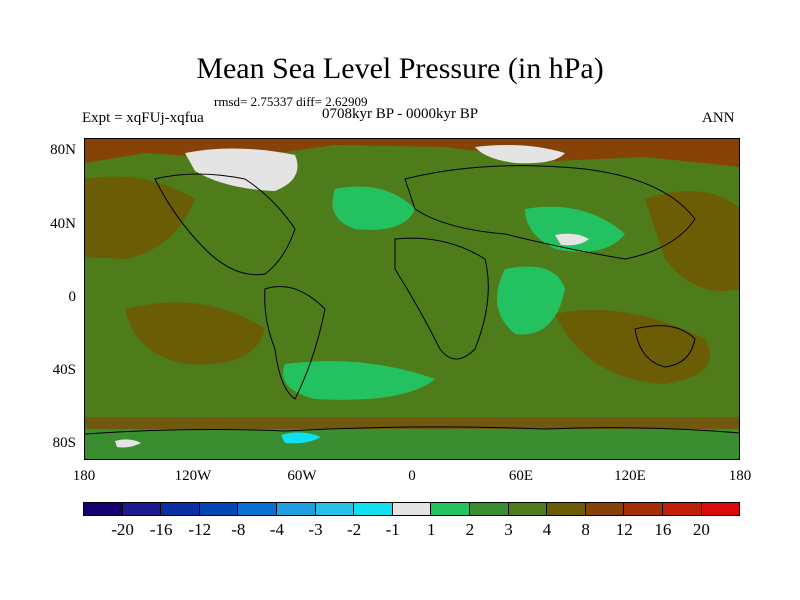  I want to click on period-label: 0708kyr BP - 0000kyr BP, so click(400, 114).